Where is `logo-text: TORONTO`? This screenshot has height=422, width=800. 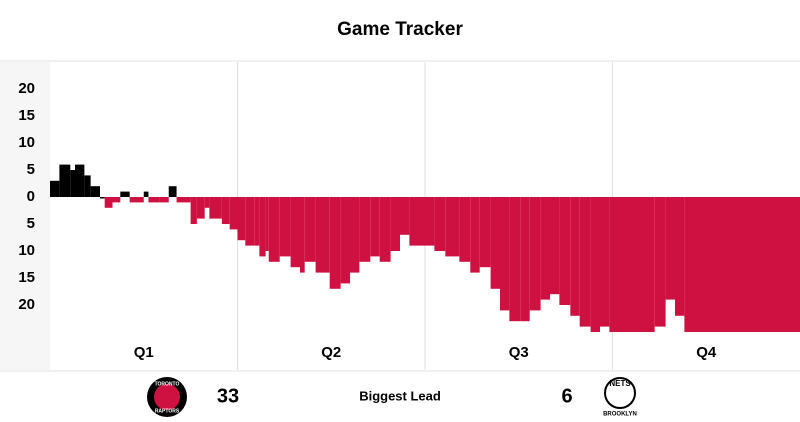
logo-text: TORONTO is located at coordinates (167, 384).